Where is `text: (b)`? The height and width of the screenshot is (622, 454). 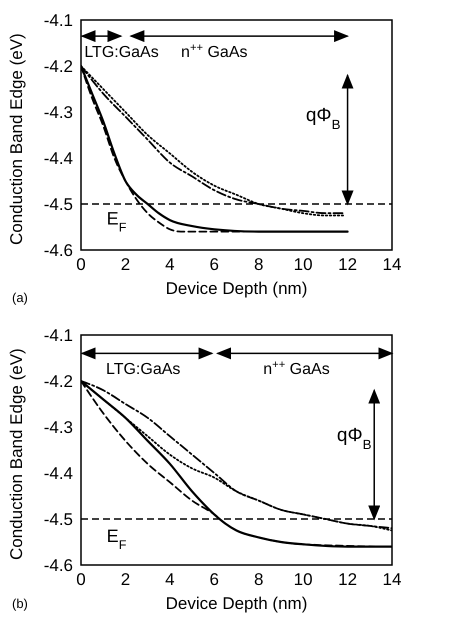
text: (b) is located at coordinates (20, 603).